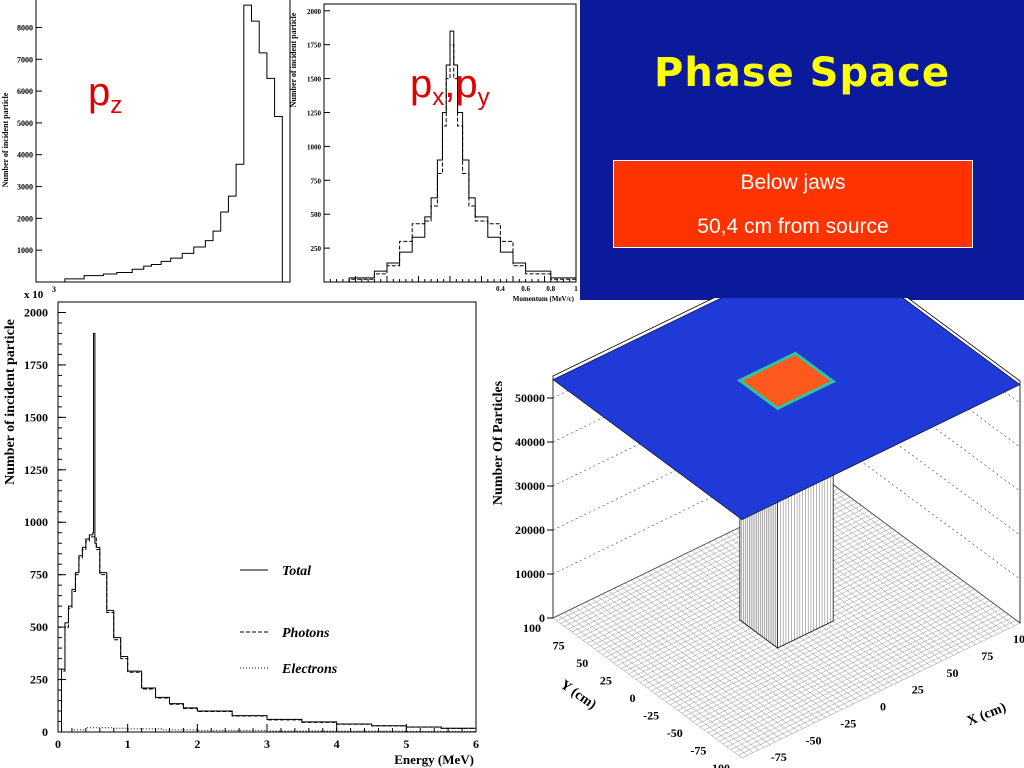  I want to click on info-line-1: Below jaws, so click(793, 182).